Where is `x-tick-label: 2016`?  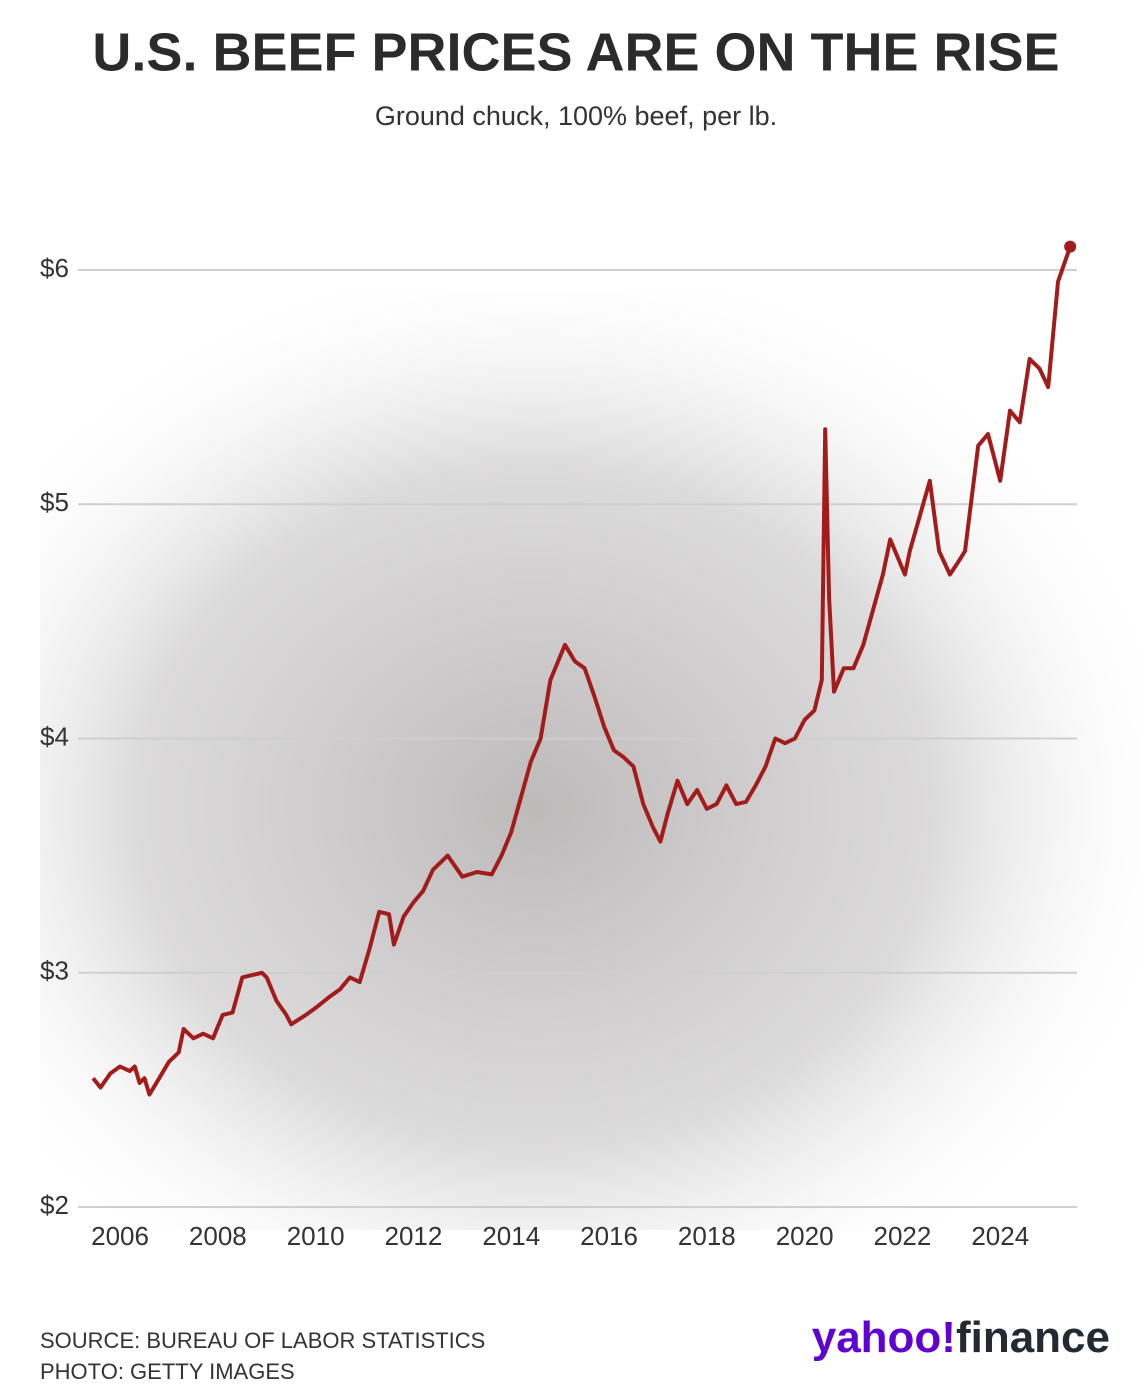 x-tick-label: 2016 is located at coordinates (609, 1236).